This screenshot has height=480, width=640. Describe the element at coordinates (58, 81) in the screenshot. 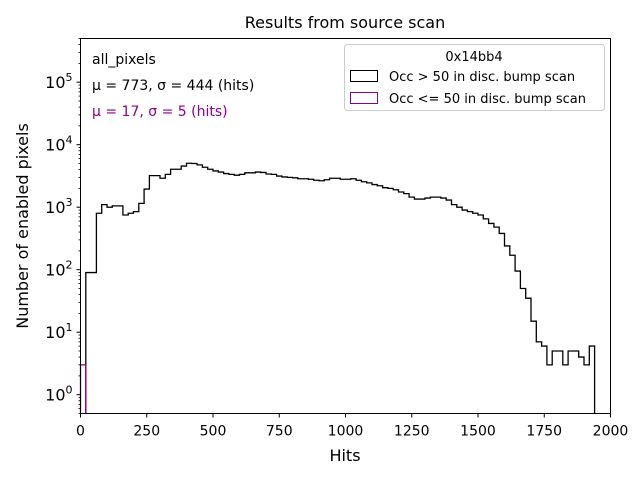

I see `y-tick-label: 10⁵` at that location.